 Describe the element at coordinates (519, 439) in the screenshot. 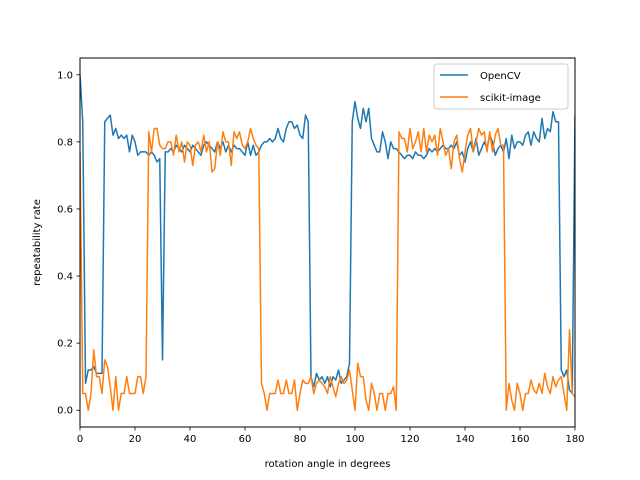

I see `x-tick-label: 160` at that location.